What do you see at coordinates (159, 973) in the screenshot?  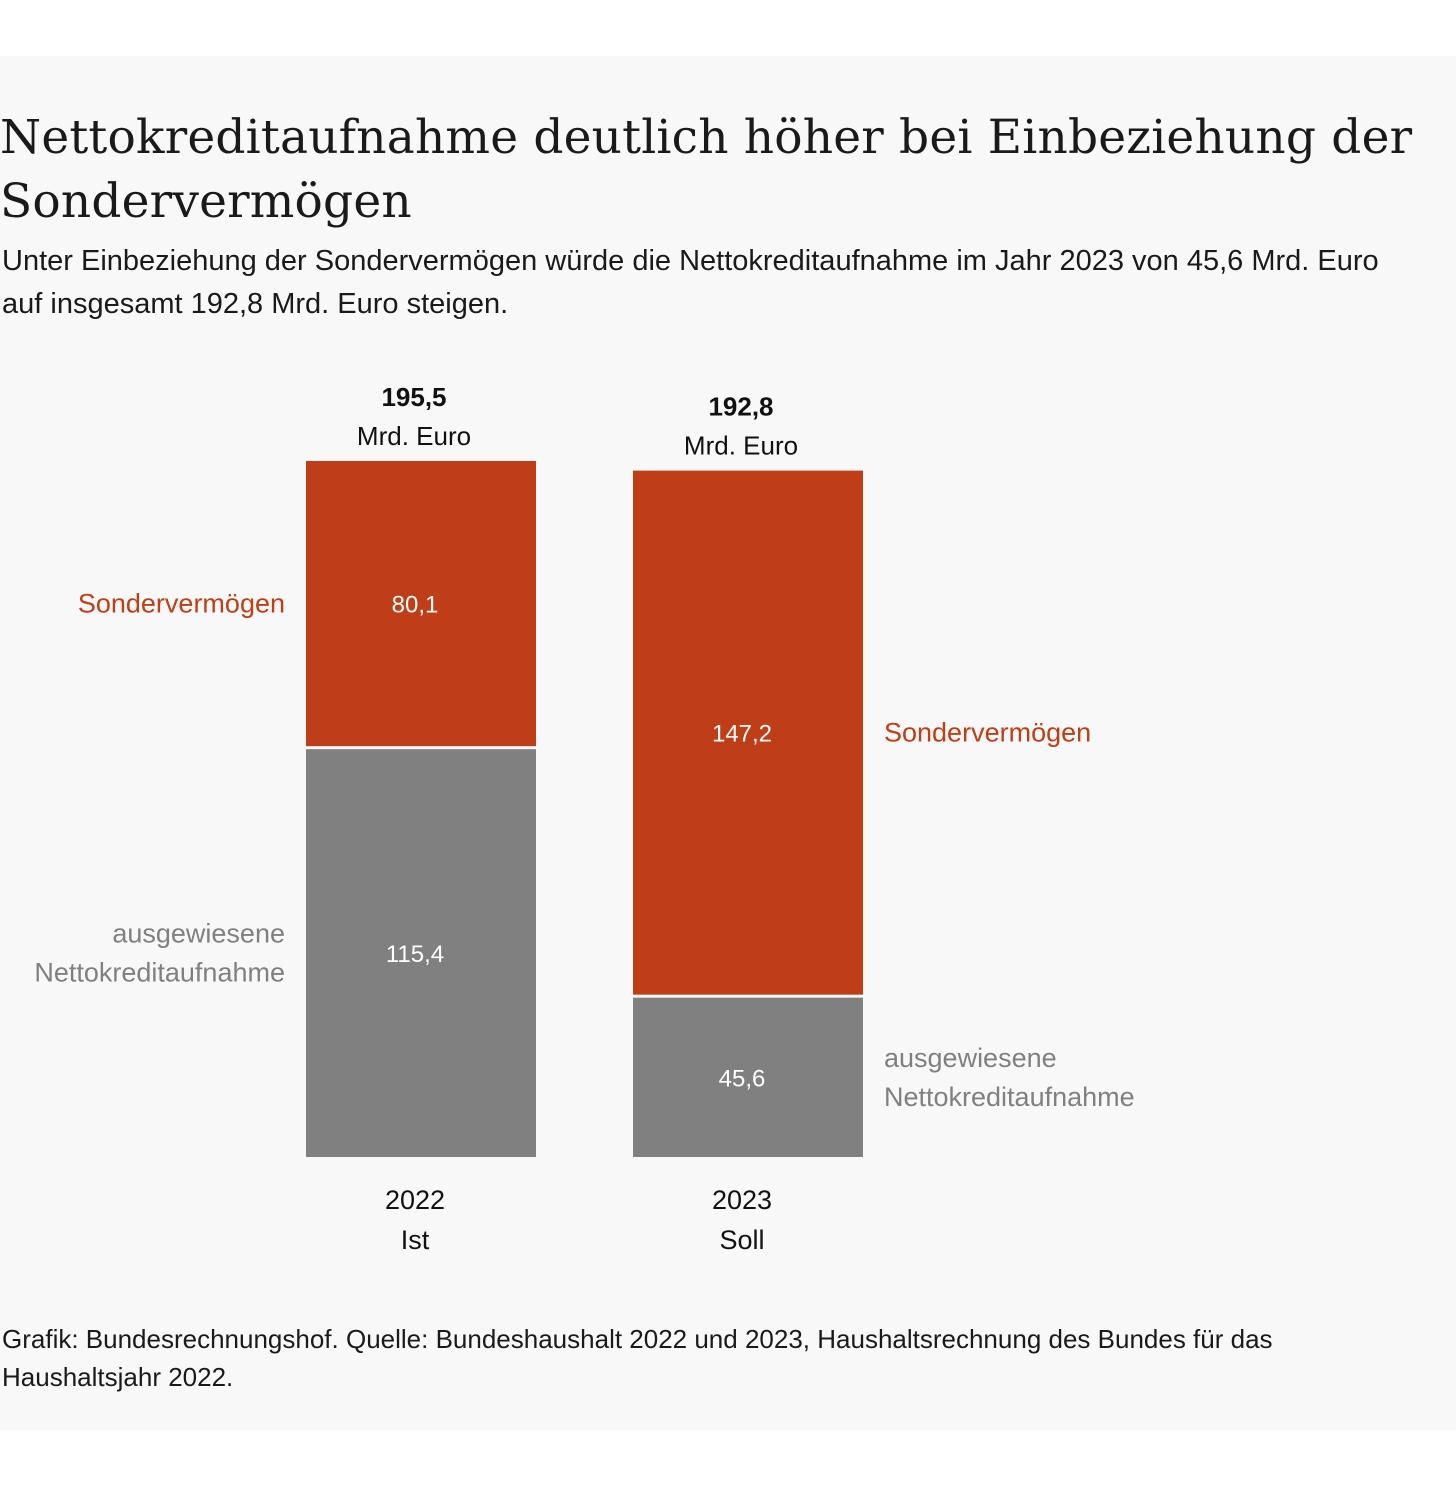 I see `legend-label-left-nettokreditaufnahme: Nettokreditaufnahme` at bounding box center [159, 973].